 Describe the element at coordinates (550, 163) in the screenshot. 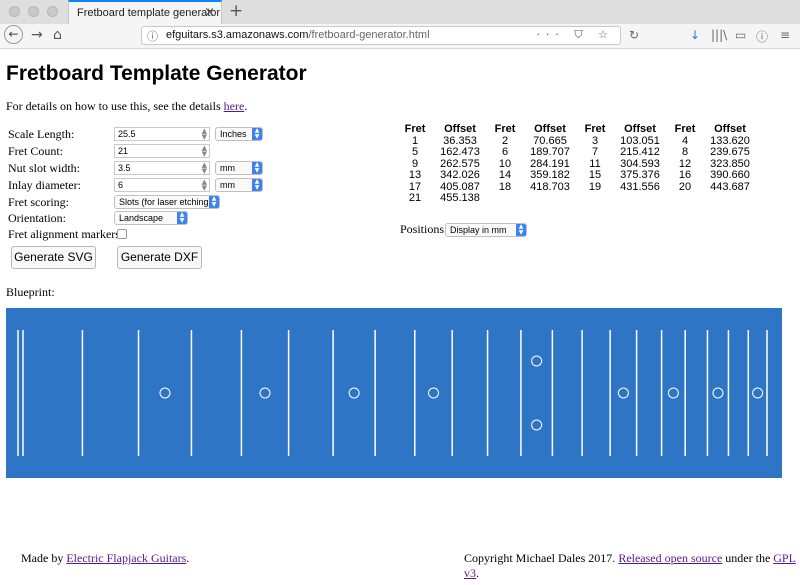

I see `offset-cell: 284.191` at that location.